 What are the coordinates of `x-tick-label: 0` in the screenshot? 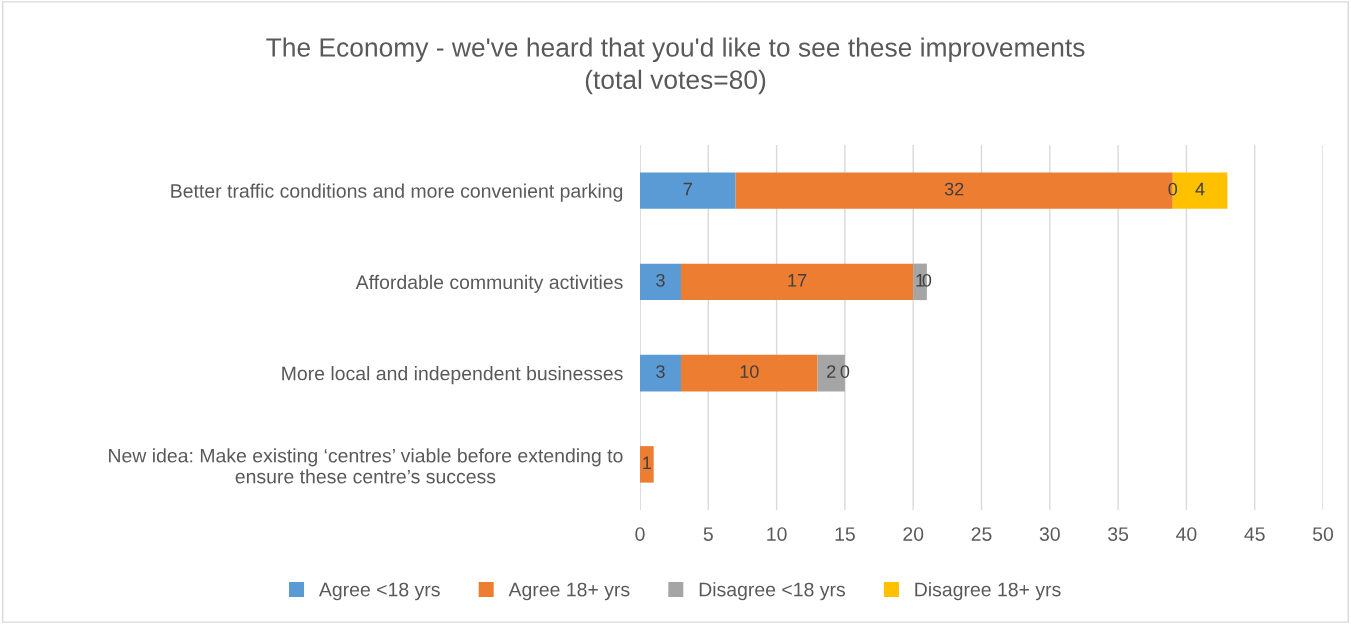 It's located at (640, 534).